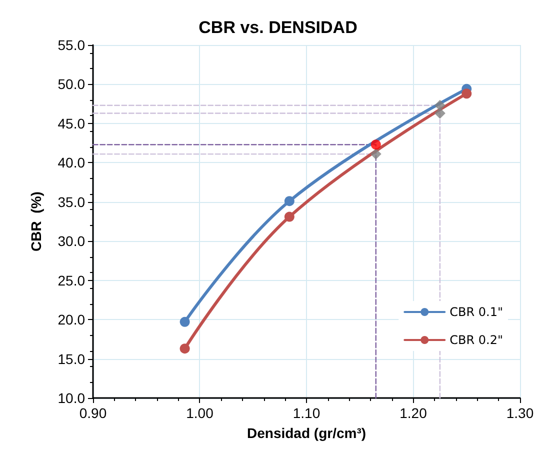  I want to click on x-tick-label: 1.20, so click(414, 413).